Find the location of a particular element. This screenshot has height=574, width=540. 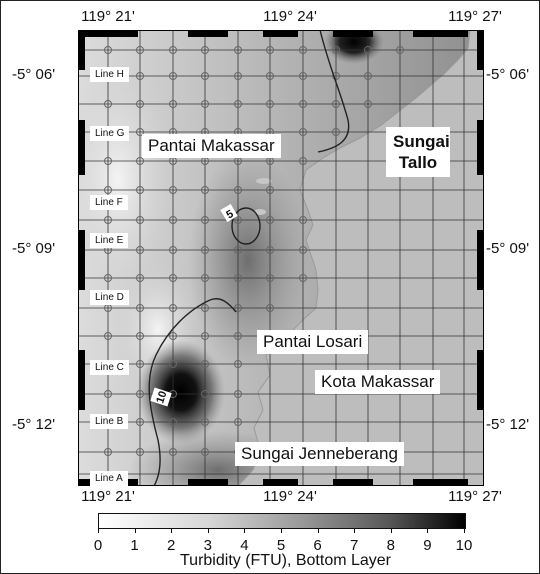

lon-label-top-3: 119° 27' is located at coordinates (475, 16).